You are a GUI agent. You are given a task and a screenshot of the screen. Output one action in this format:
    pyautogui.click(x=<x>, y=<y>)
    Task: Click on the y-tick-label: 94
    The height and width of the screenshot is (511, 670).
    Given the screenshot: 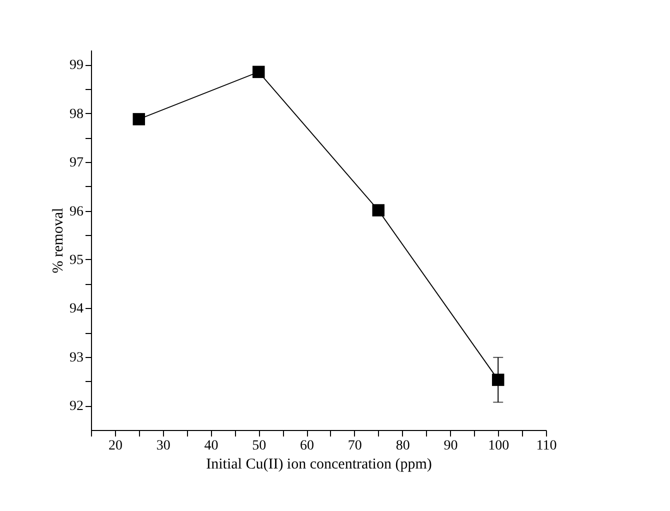 What is the action you would take?
    pyautogui.click(x=77, y=309)
    